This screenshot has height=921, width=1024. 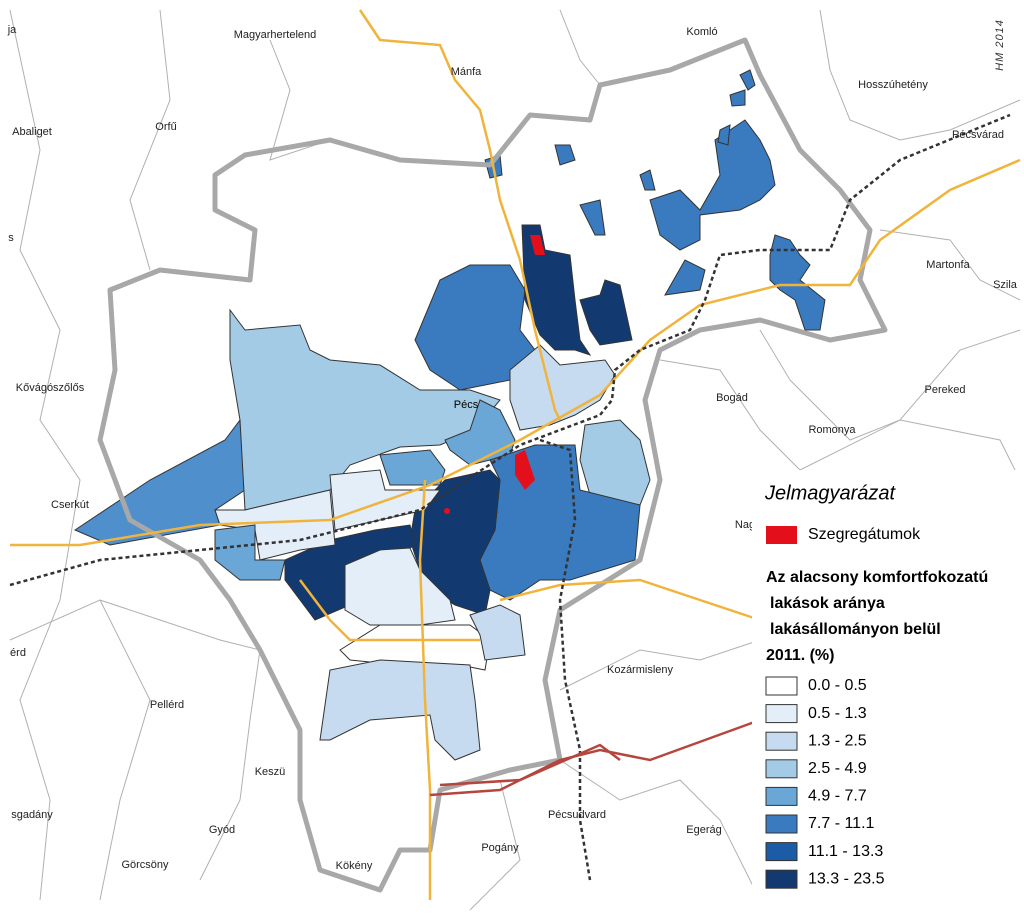 What do you see at coordinates (827, 603) in the screenshot?
I see `legend-subtitle: lakások aránya` at bounding box center [827, 603].